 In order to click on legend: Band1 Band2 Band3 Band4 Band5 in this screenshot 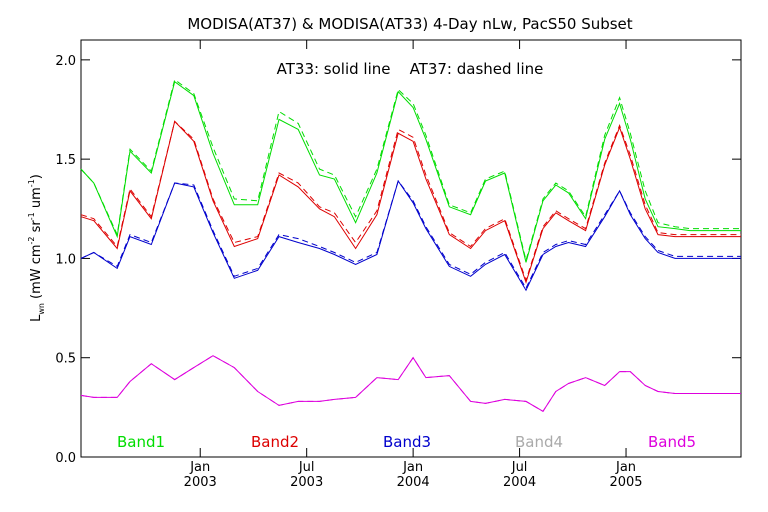, I will do `click(406, 442)`.